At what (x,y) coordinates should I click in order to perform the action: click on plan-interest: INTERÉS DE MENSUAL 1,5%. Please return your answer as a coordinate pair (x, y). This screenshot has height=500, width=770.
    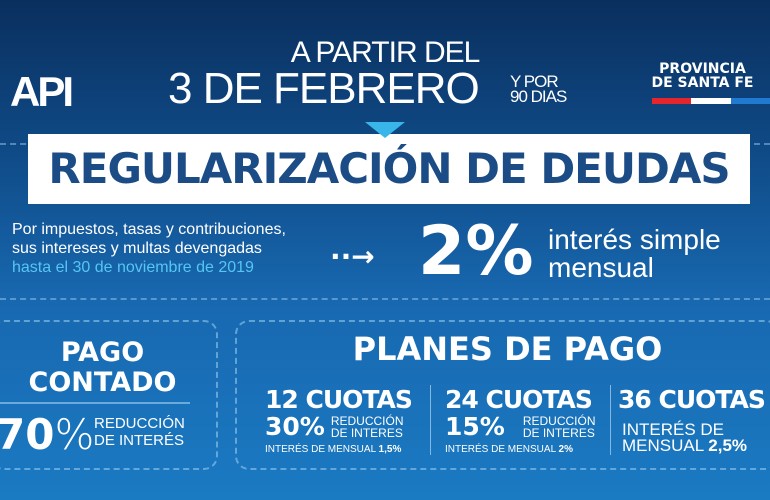
    Looking at the image, I should click on (338, 449).